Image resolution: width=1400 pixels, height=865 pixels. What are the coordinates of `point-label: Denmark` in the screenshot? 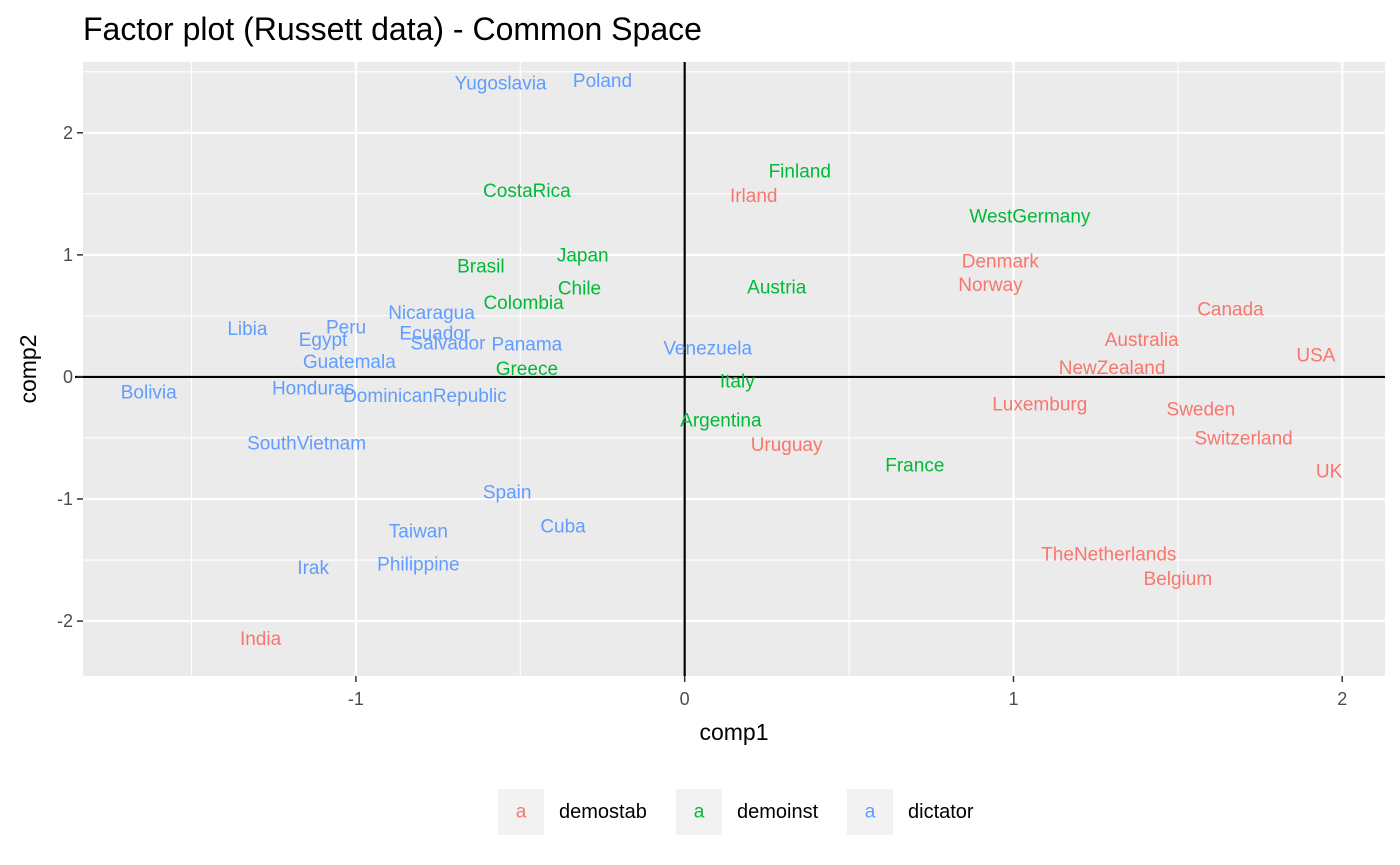 It's located at (1001, 262).